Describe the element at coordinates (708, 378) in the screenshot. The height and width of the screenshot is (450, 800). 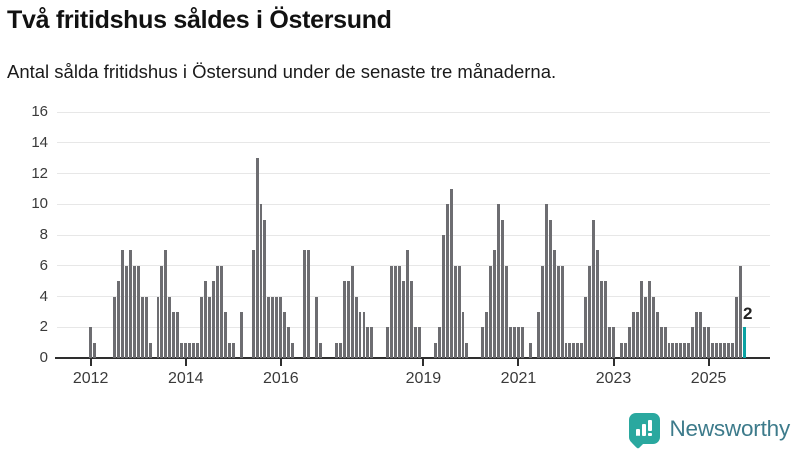
I see `x-axis-label: 2025` at that location.